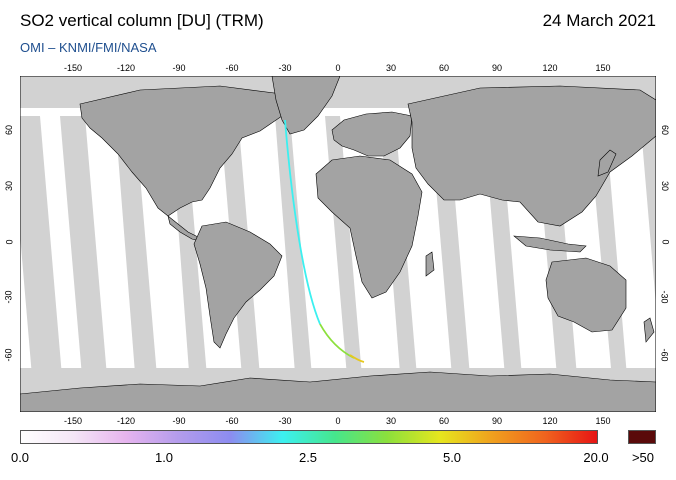  I want to click on lon-tick-bottom: -90, so click(179, 421).